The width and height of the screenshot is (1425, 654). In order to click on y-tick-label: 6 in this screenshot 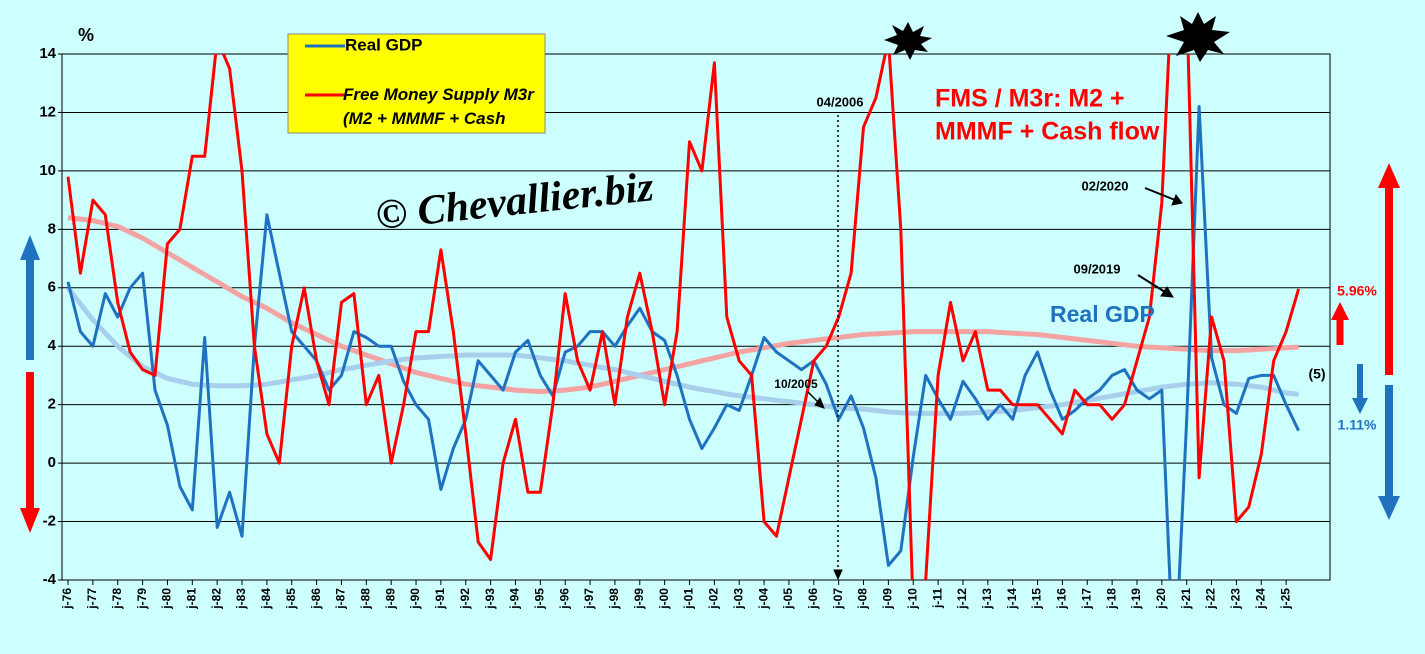, I will do `click(52, 287)`.